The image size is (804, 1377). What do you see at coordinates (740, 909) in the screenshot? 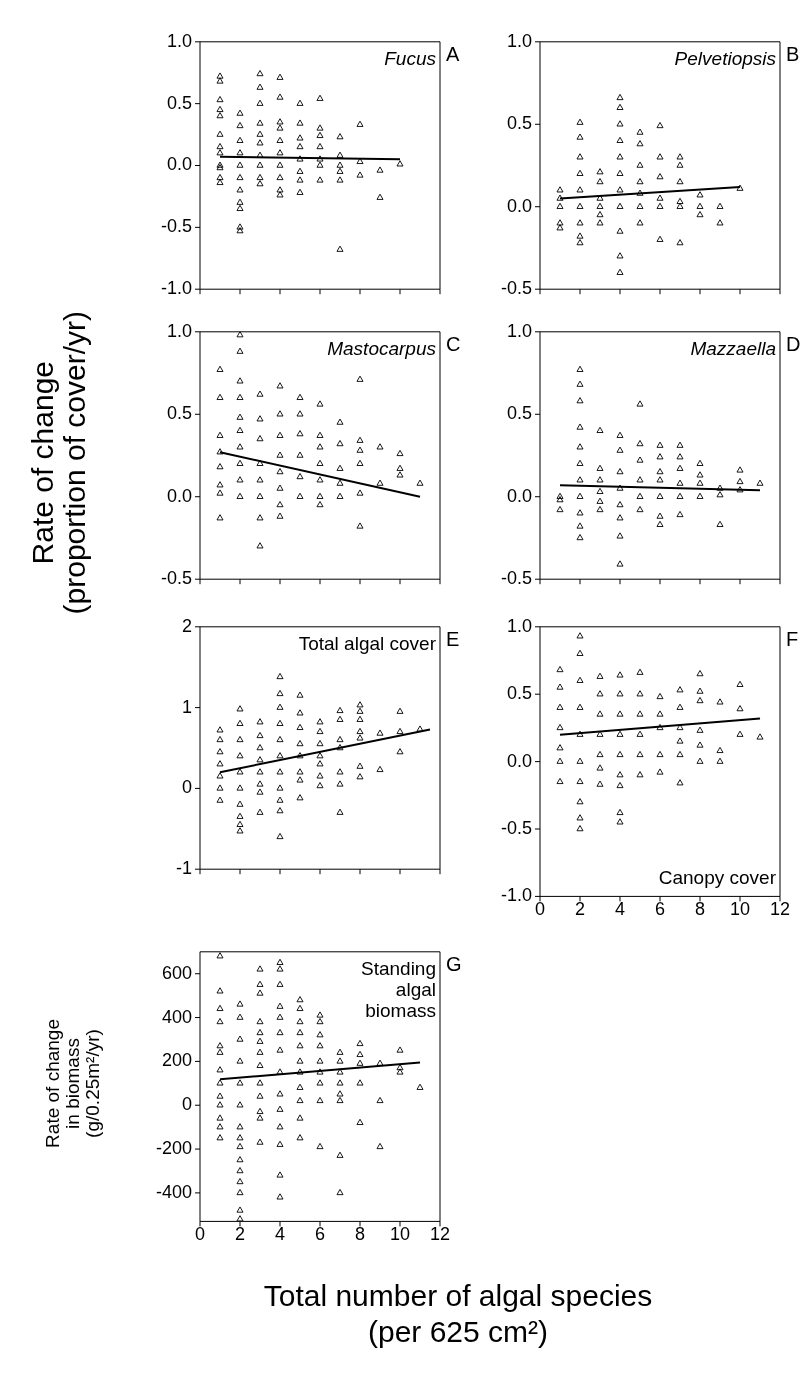
I see `x-tick-label: 10` at bounding box center [740, 909].